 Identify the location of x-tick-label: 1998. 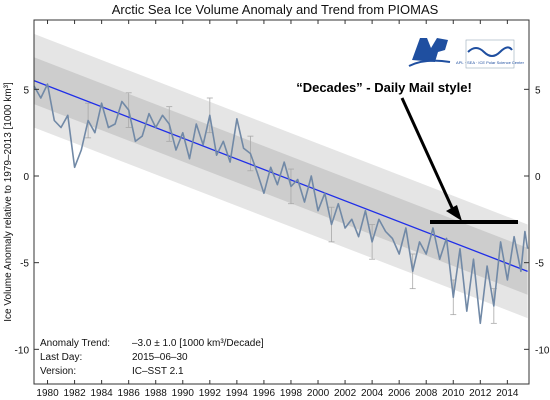
(291, 393).